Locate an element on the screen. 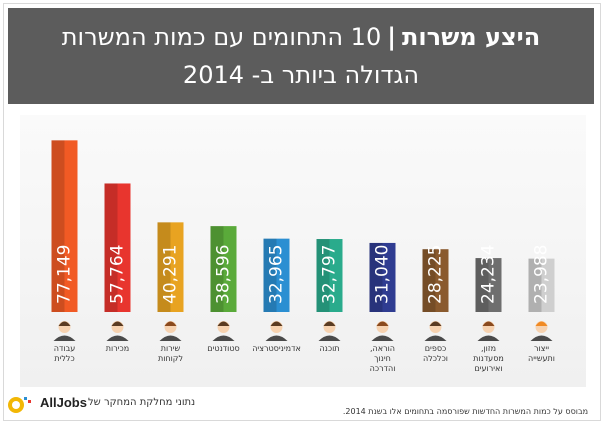 The width and height of the screenshot is (604, 424). category-label: ואירועים is located at coordinates (488, 368).